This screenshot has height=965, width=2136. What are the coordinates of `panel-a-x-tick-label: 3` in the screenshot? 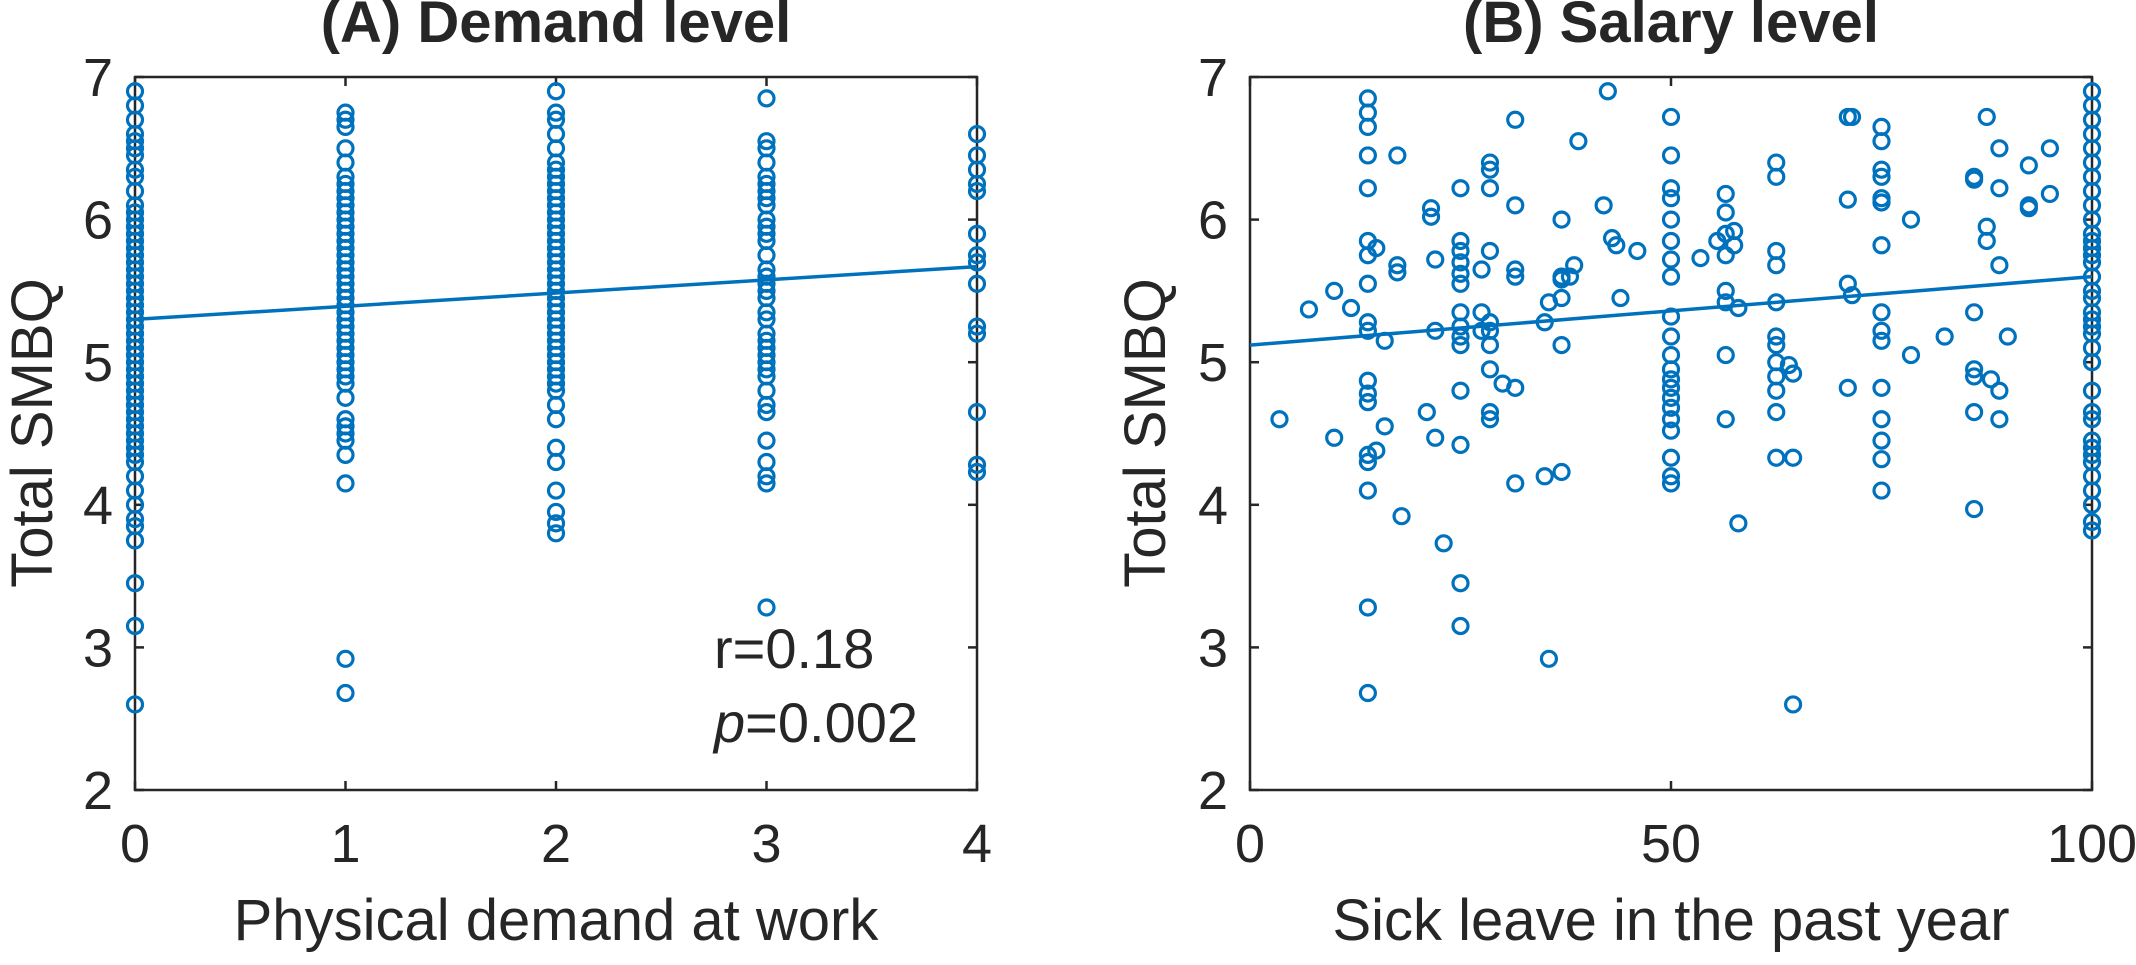 It's located at (766, 844).